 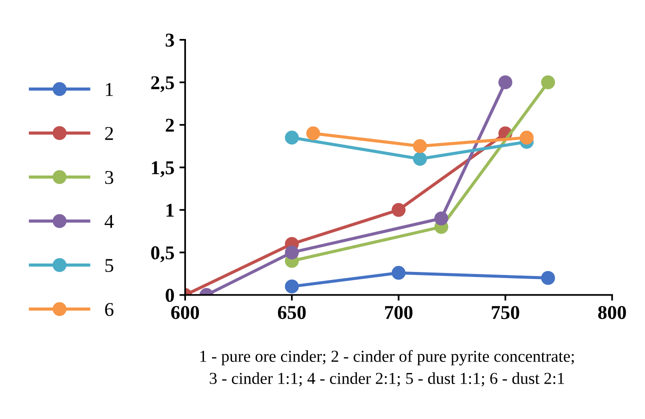 What do you see at coordinates (162, 254) in the screenshot?
I see `y-tick-label: 0,5` at bounding box center [162, 254].